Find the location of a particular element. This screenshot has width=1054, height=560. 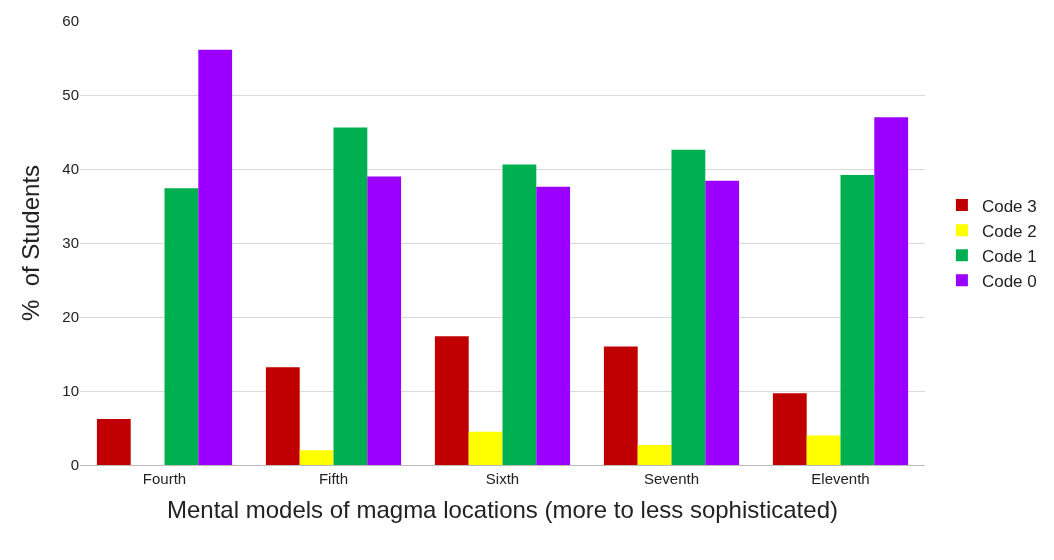

x-tick-label: Fourth is located at coordinates (164, 478).